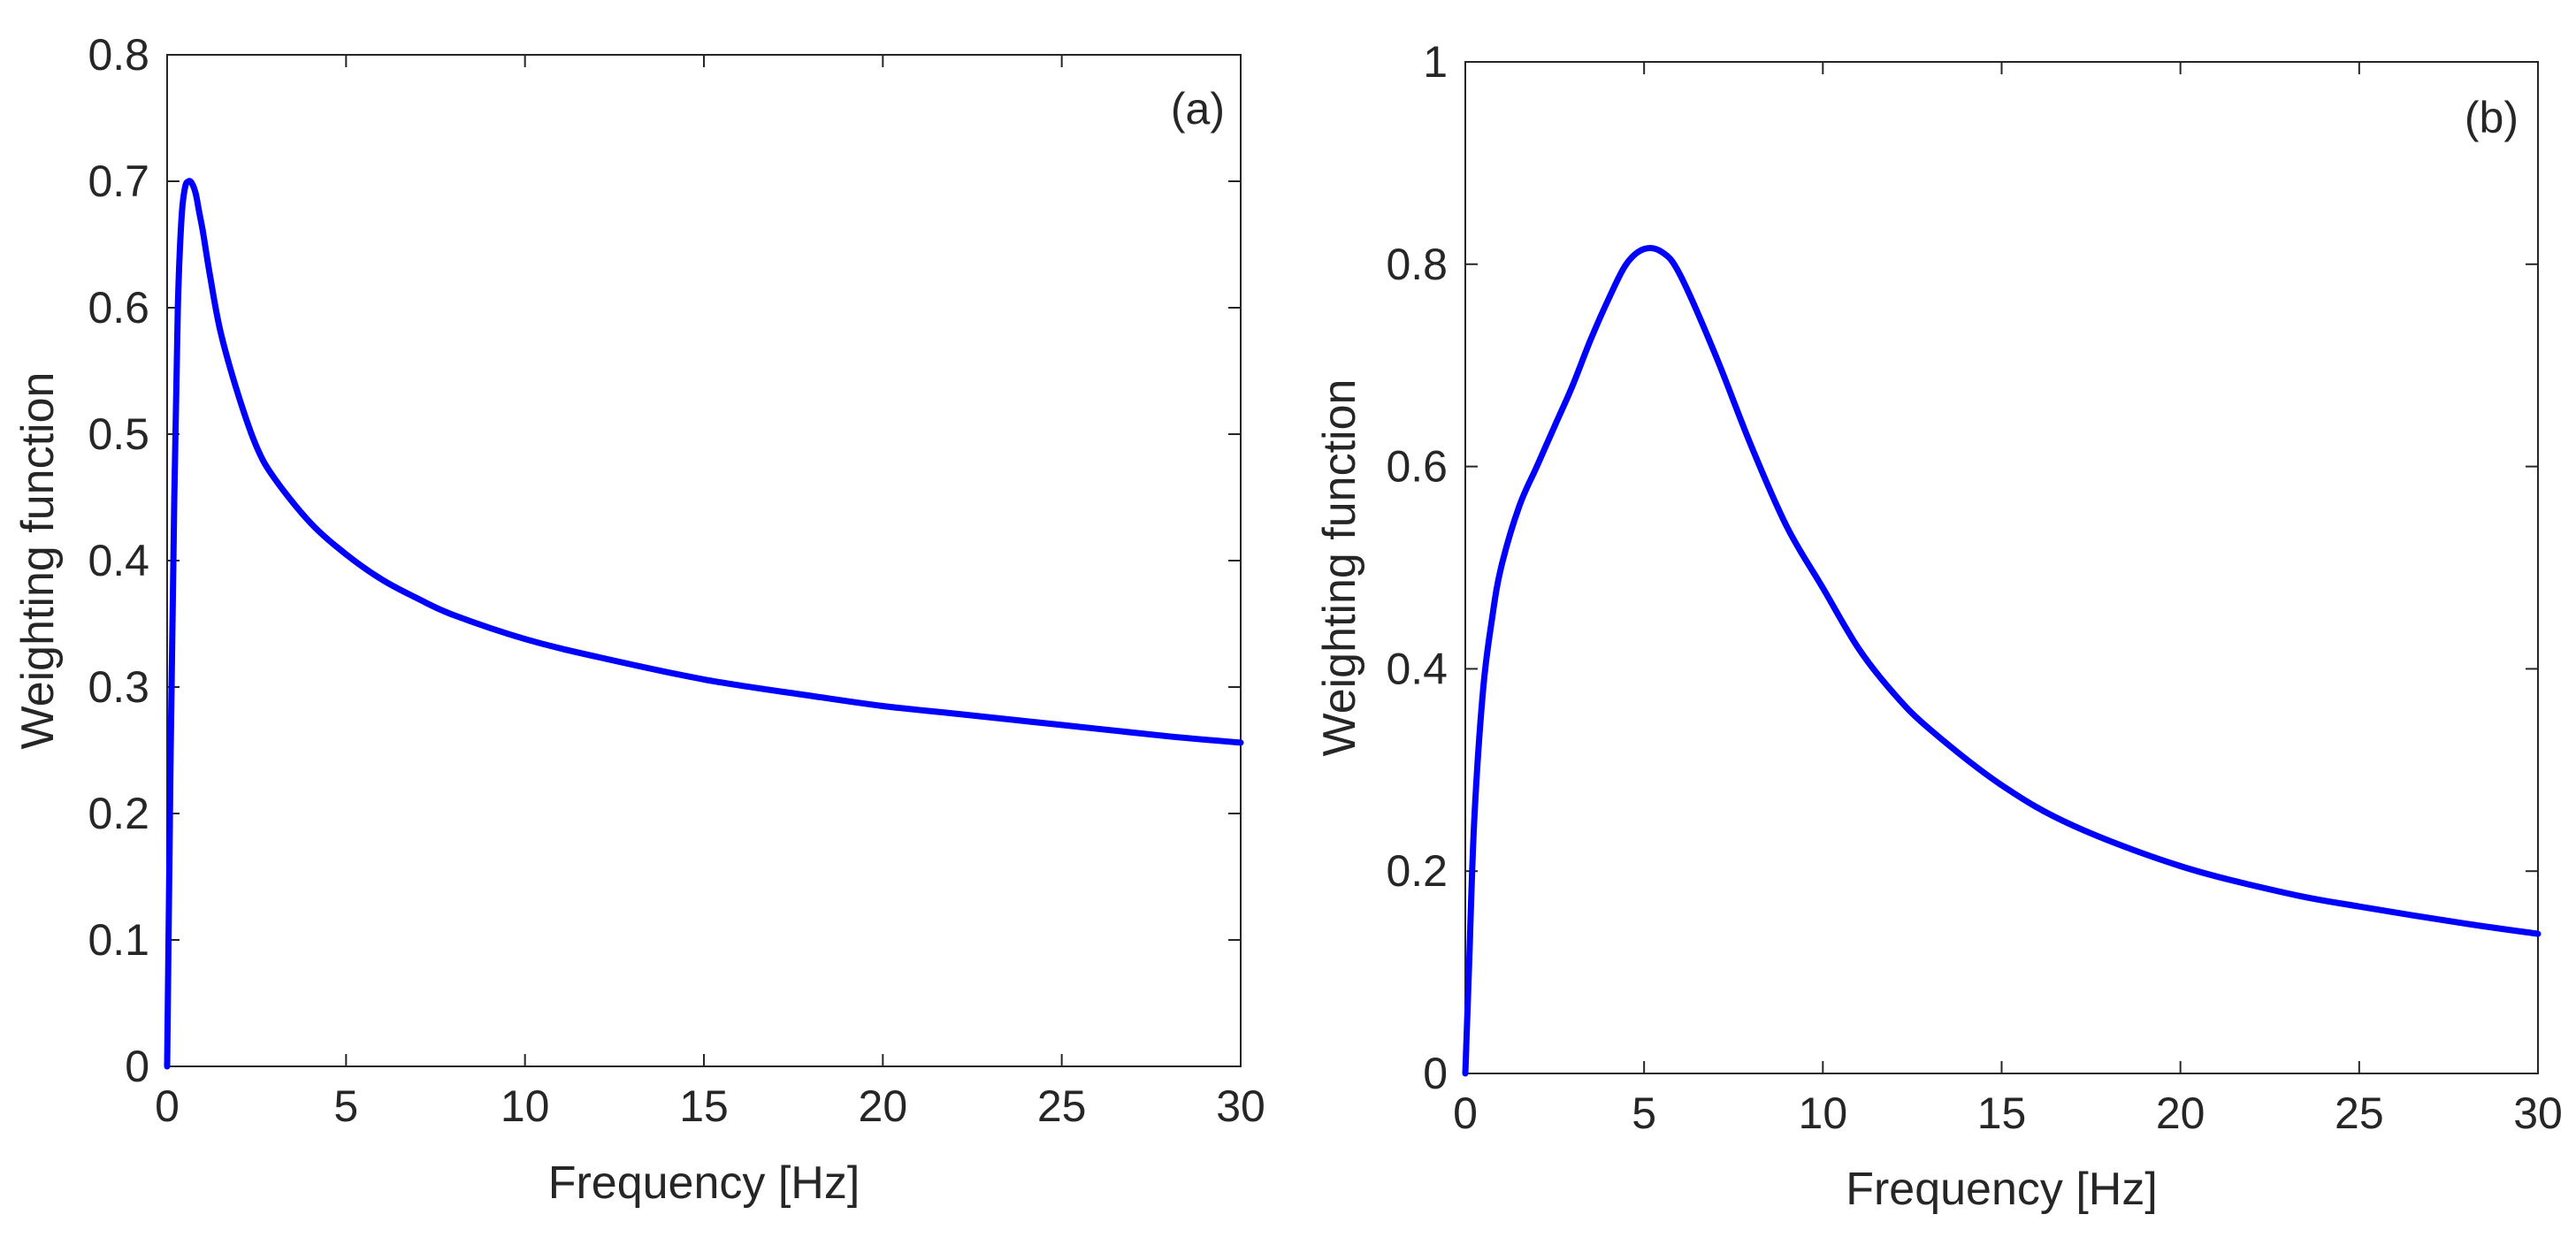  What do you see at coordinates (1198, 109) in the screenshot?
I see `panel-label: (a)` at bounding box center [1198, 109].